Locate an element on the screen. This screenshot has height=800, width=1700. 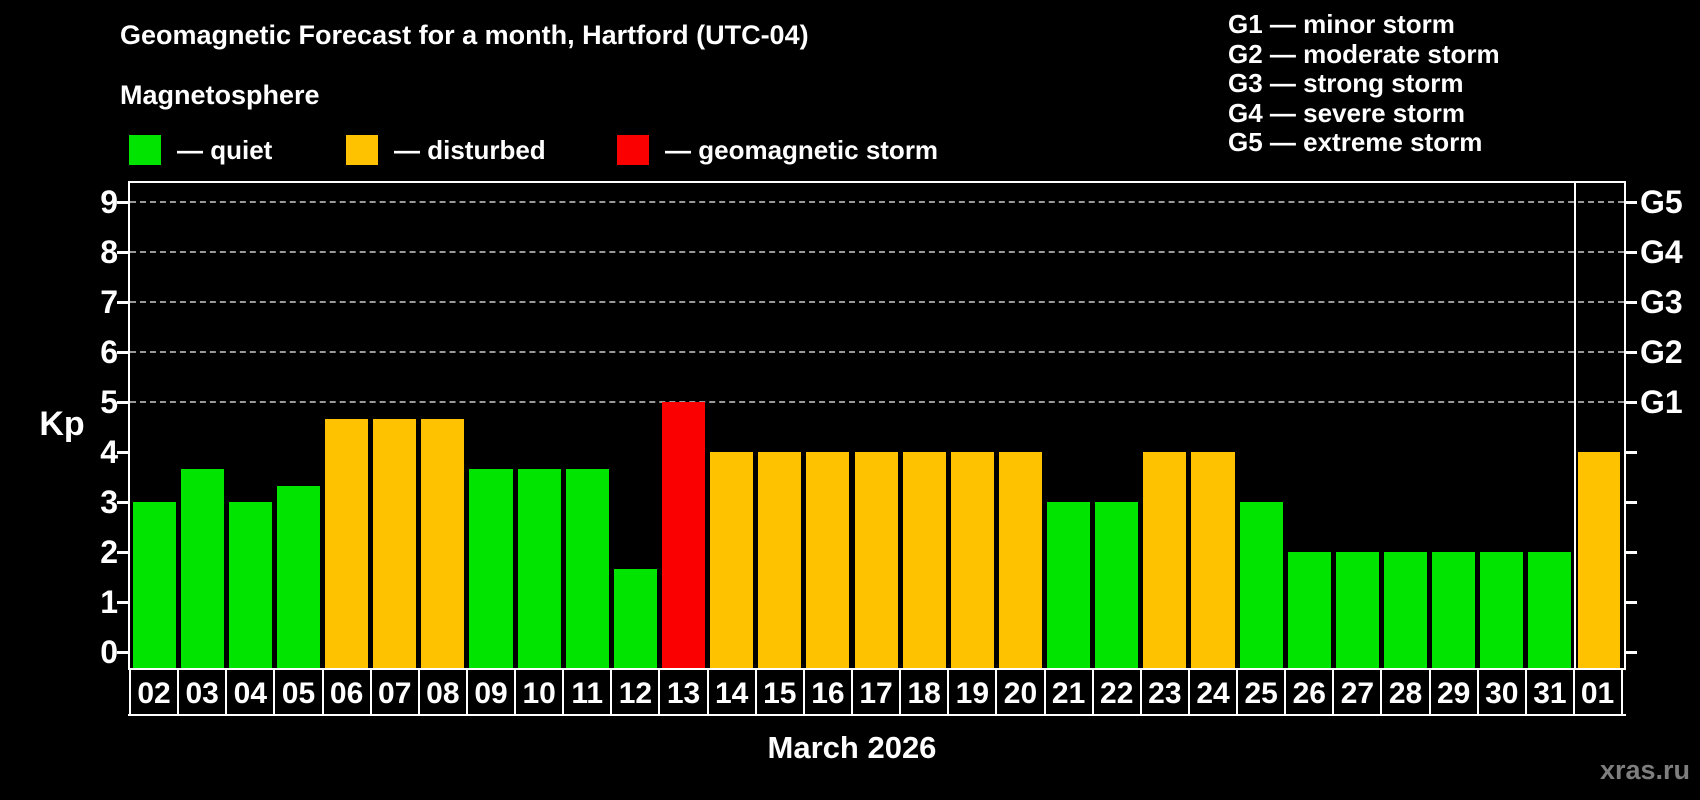
storm-color-swatch is located at coordinates (633, 150).